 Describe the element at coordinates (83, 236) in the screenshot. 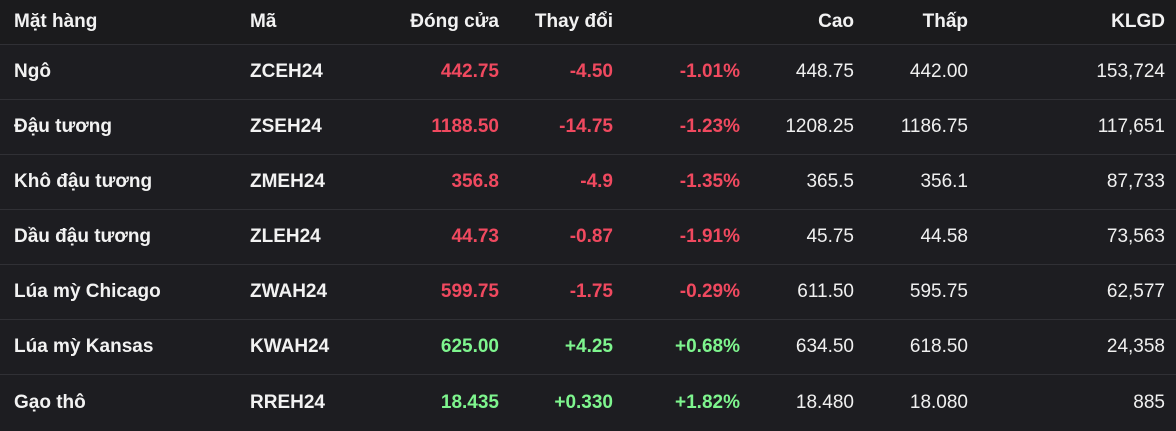

I see `commodity-name: Dầu đậu tương` at that location.